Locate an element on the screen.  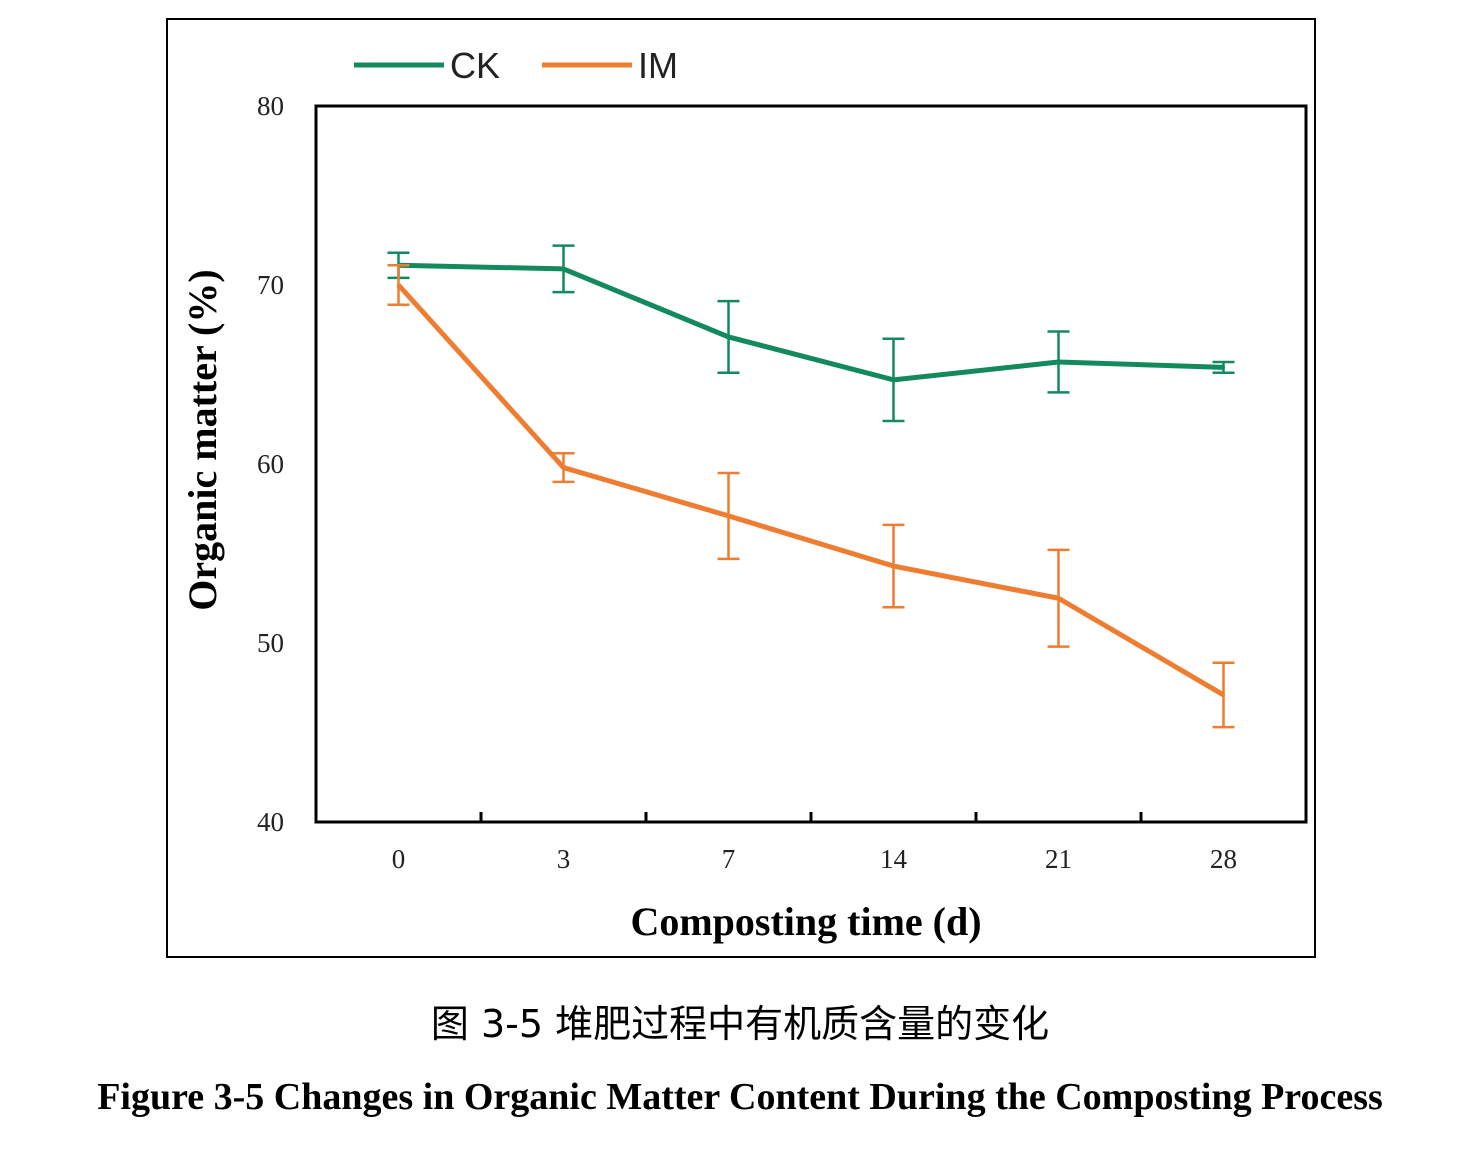
x-axis: 0 3 7 14 21 28 is located at coordinates (814, 843).